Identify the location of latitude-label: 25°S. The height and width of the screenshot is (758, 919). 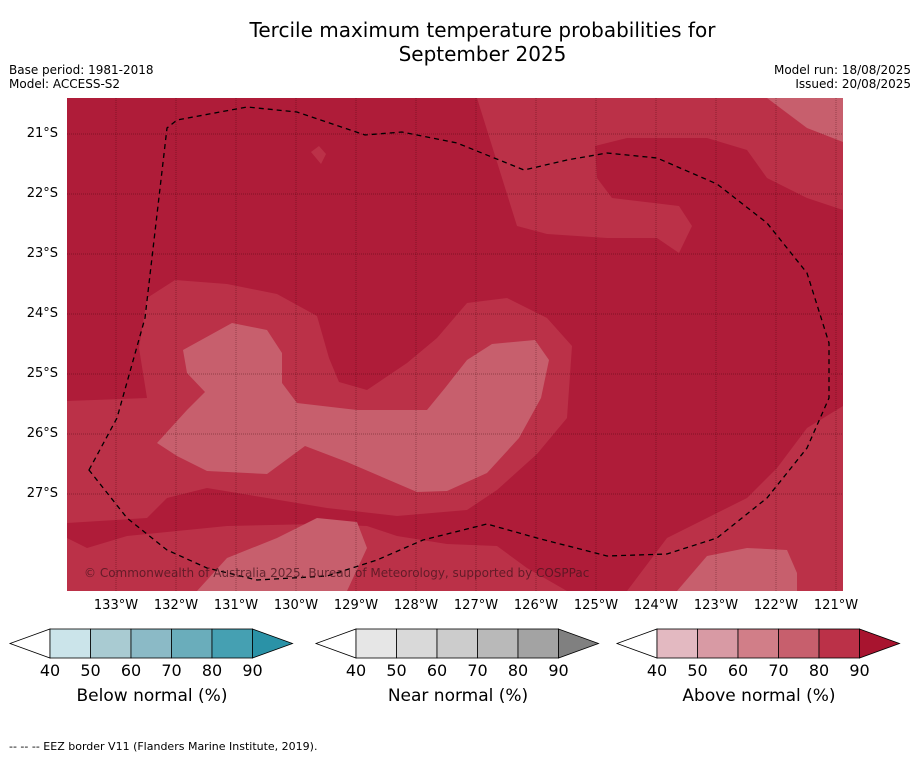
(42, 373).